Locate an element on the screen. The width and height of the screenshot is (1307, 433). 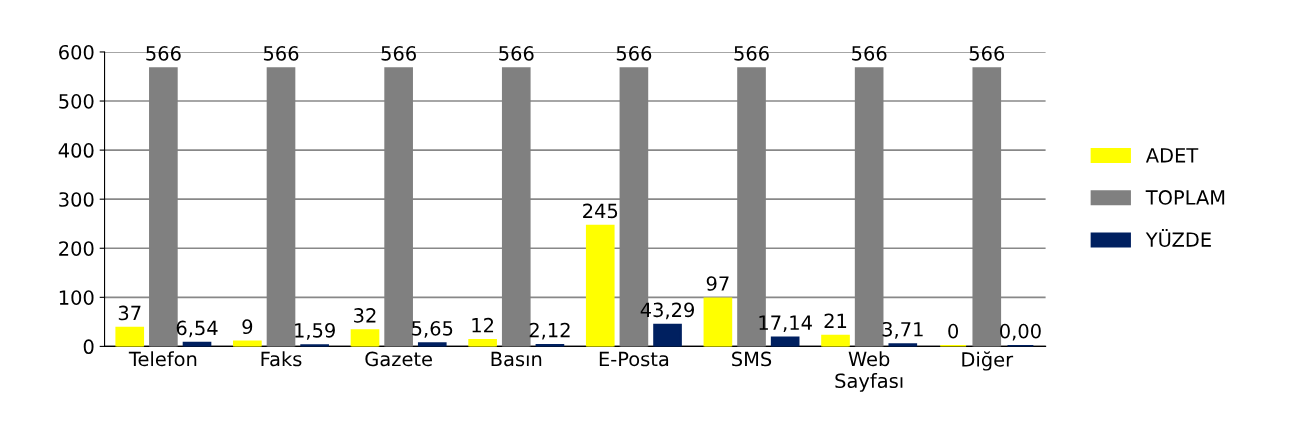
y-tick-label: 200 is located at coordinates (76, 248).